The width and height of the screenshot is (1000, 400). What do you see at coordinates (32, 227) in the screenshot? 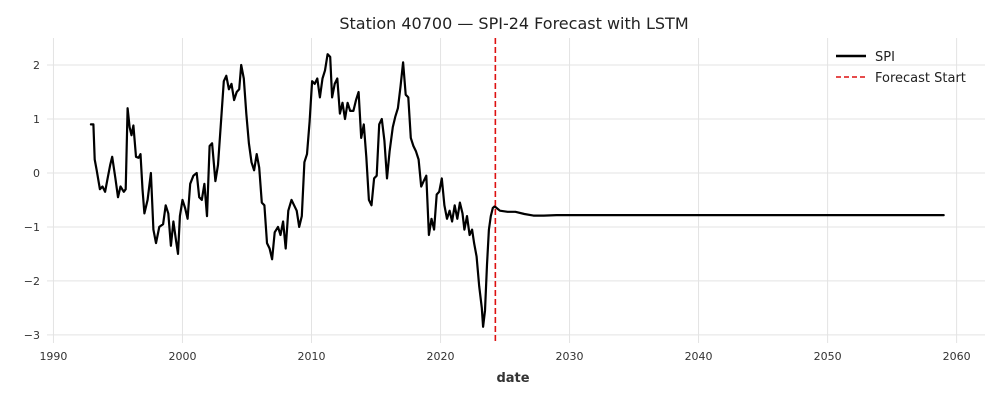
I see `y-tick-label: −1` at bounding box center [32, 227].